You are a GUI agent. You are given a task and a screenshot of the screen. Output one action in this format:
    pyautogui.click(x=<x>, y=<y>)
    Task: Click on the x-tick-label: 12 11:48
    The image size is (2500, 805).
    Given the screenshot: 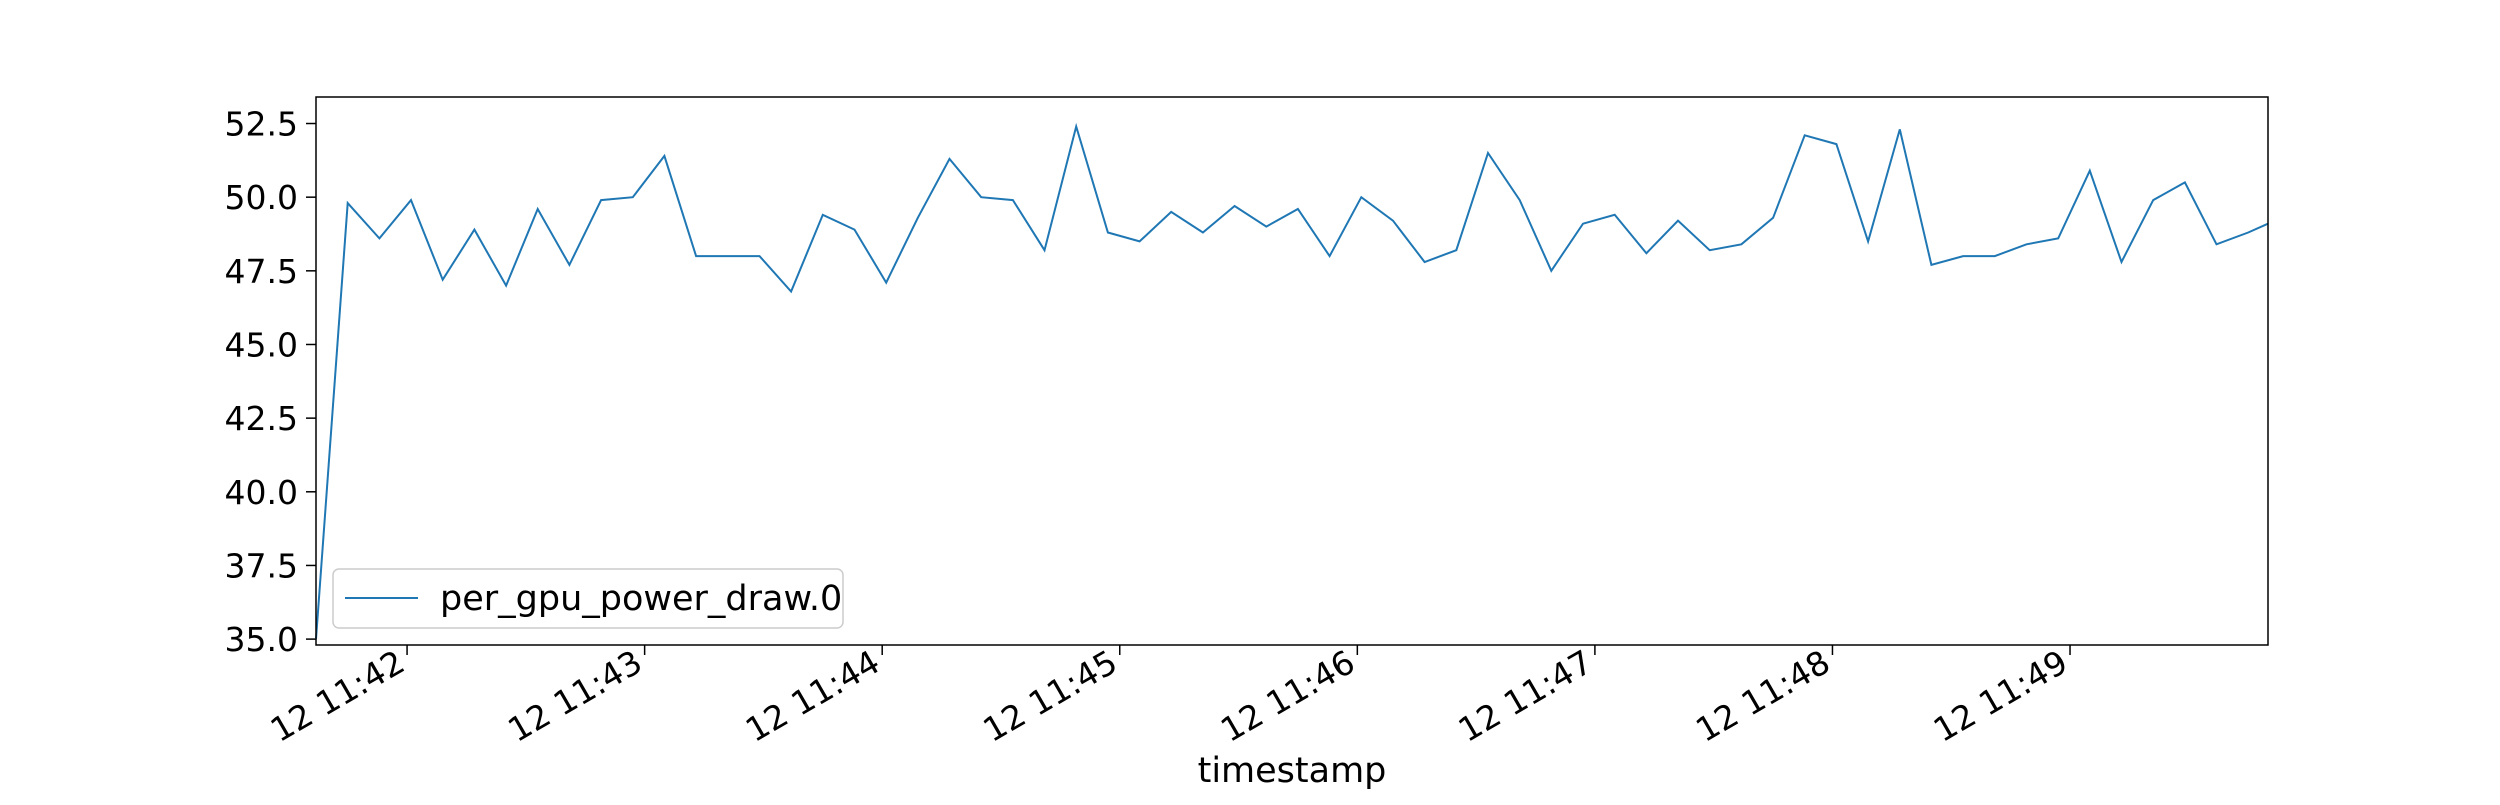 What is the action you would take?
    pyautogui.click(x=1762, y=696)
    